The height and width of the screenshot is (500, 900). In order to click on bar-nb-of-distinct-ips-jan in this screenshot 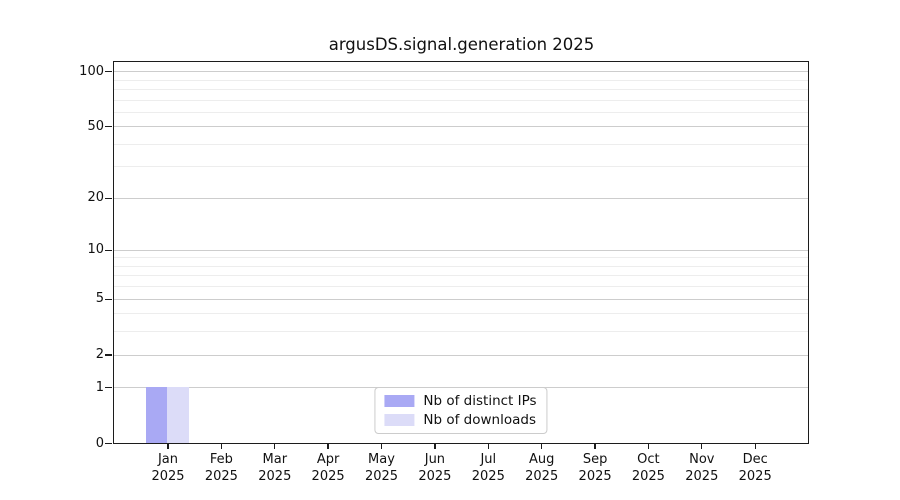, I will do `click(156, 415)`.